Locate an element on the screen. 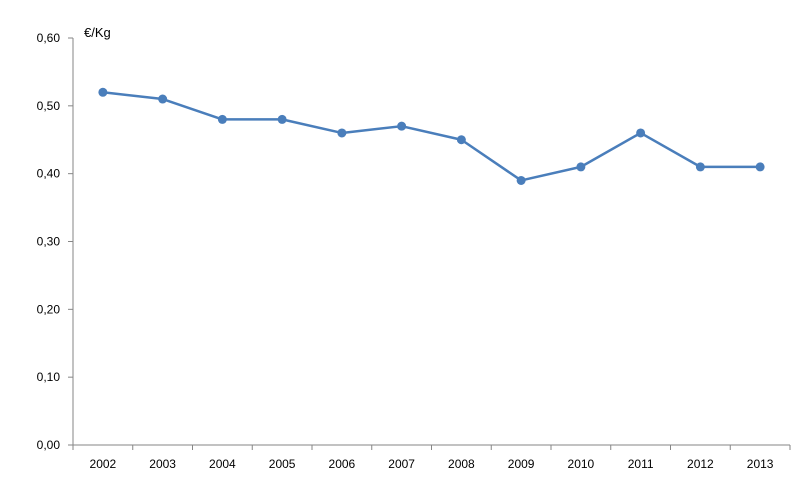 The height and width of the screenshot is (477, 802). x-tick-label: 2008 is located at coordinates (461, 464).